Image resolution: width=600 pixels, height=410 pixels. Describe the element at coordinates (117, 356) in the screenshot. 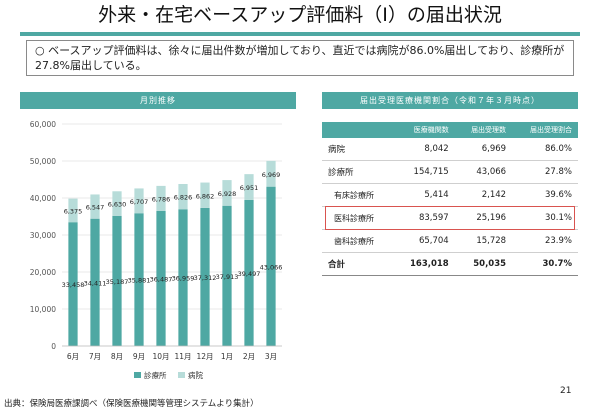

I see `x-tick-label: 8月` at that location.